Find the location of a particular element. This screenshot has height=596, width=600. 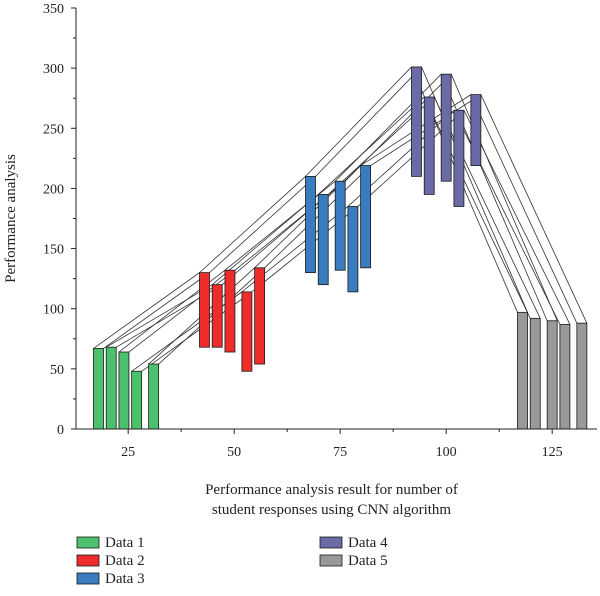

y-tick-label: 100 is located at coordinates (53, 310).